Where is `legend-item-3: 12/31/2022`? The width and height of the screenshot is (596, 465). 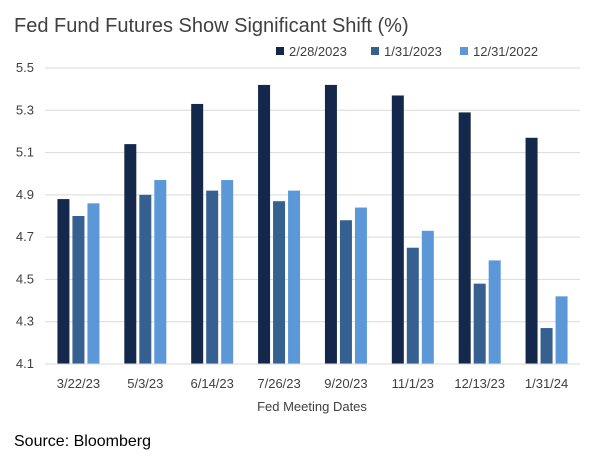
legend-item-3: 12/31/2022 is located at coordinates (499, 51).